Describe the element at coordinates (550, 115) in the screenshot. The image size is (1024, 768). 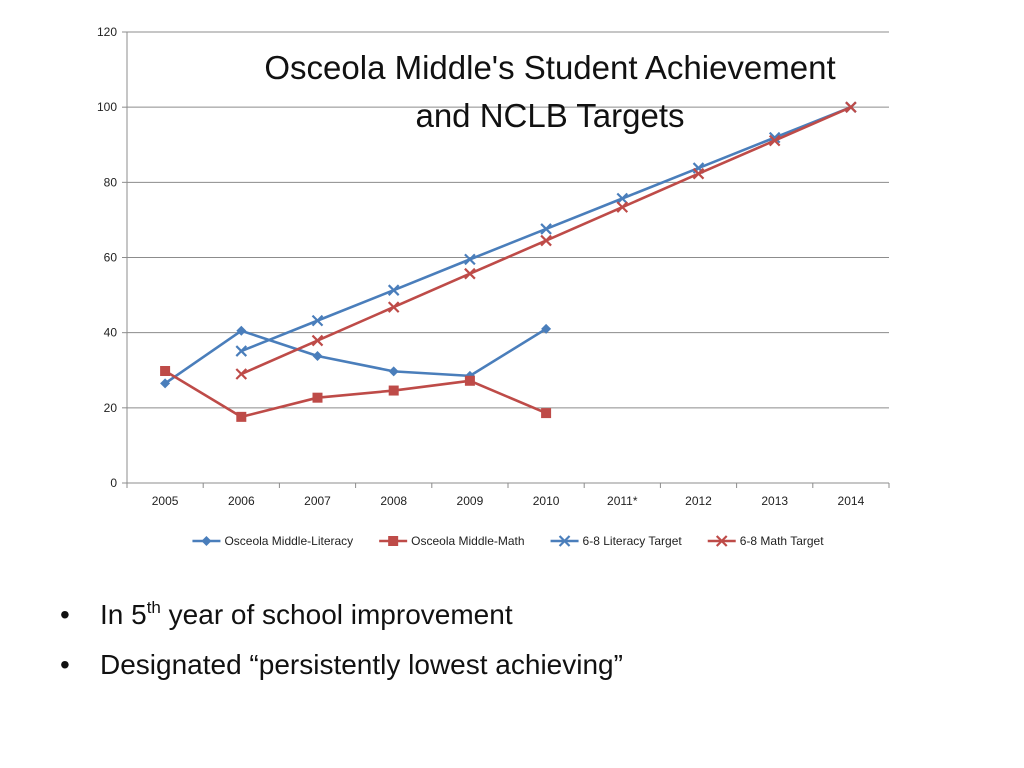
I see `chart-title-line-2: and NCLB Targets` at that location.